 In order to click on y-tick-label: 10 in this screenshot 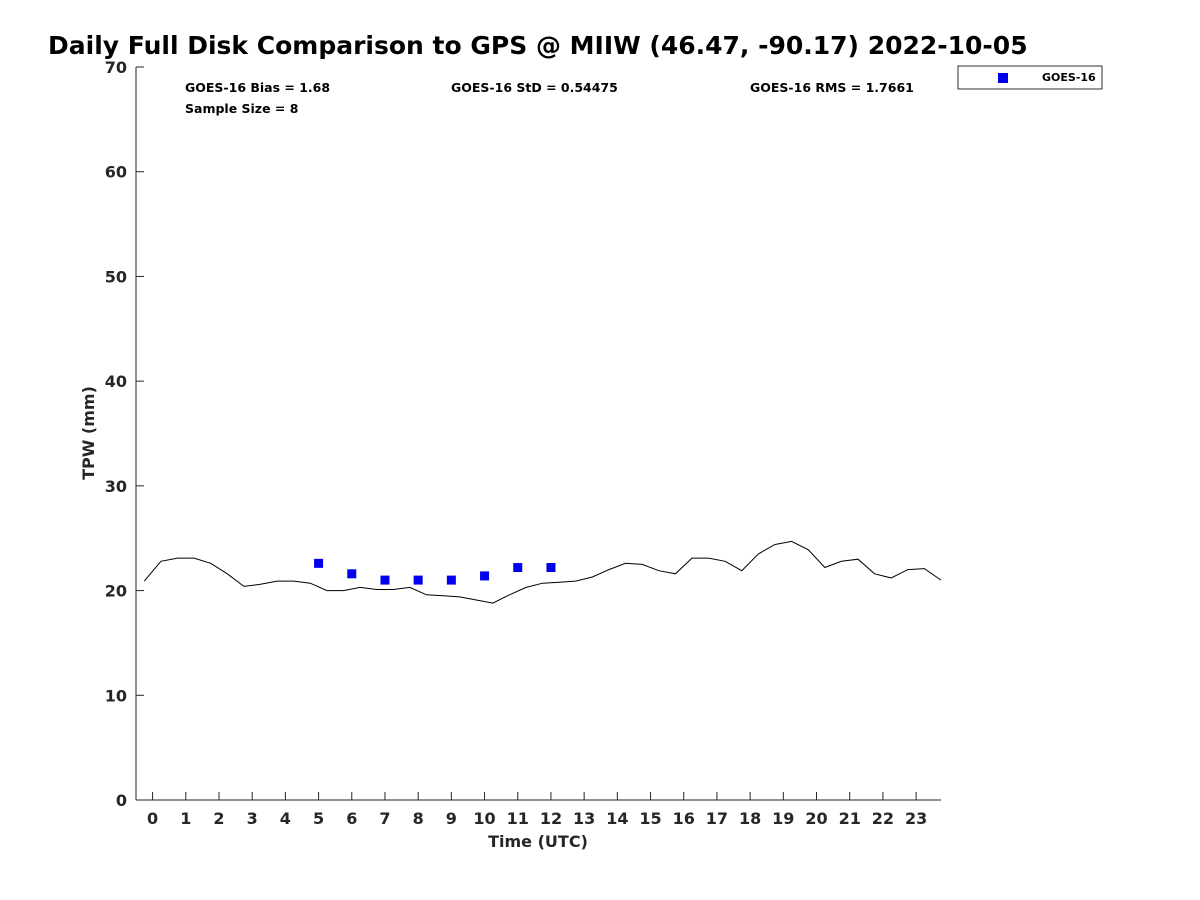, I will do `click(116, 695)`.